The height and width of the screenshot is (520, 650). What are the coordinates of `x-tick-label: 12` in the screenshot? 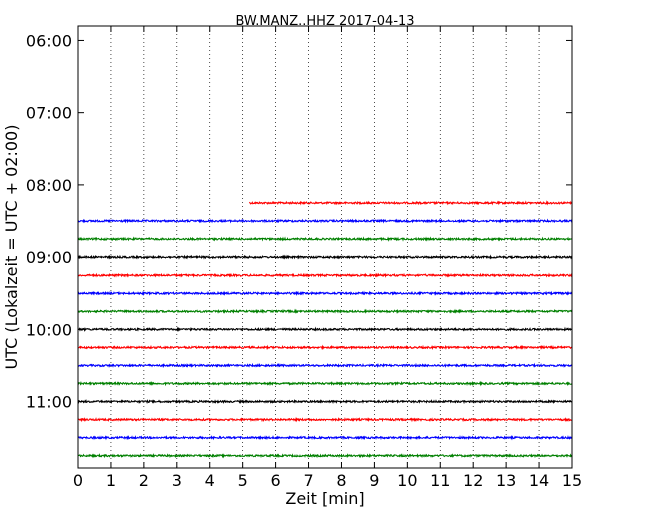 It's located at (473, 480).